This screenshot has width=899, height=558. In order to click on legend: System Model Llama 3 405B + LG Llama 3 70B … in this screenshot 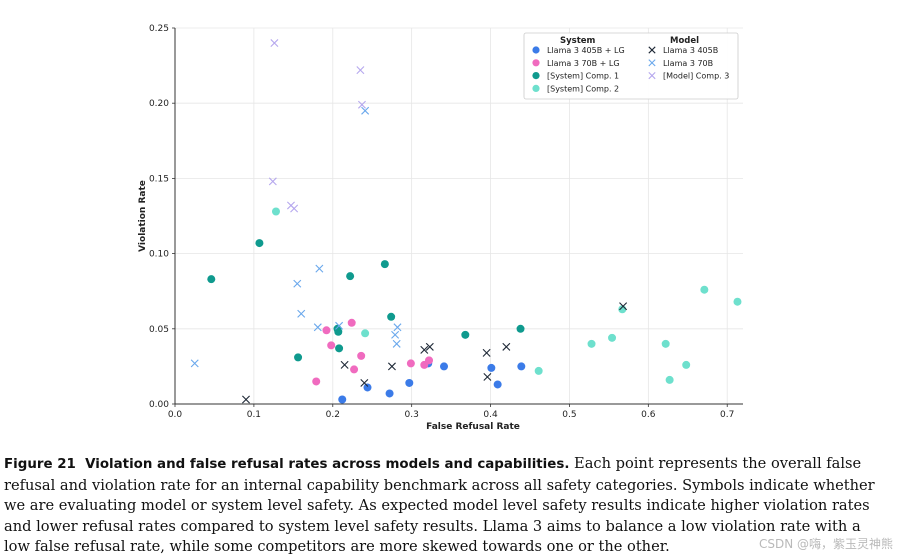, I will do `click(631, 66)`.